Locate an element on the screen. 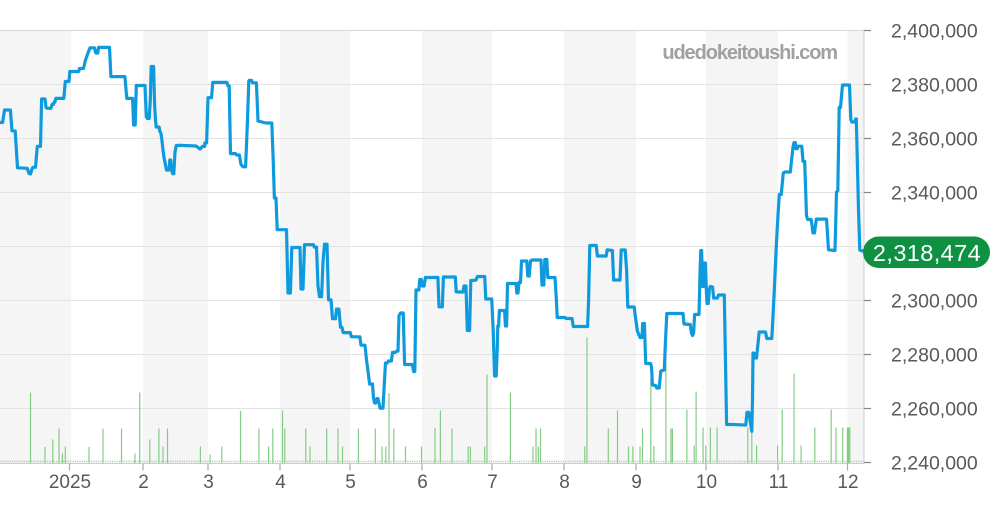  svg-text: 8 is located at coordinates (564, 482).